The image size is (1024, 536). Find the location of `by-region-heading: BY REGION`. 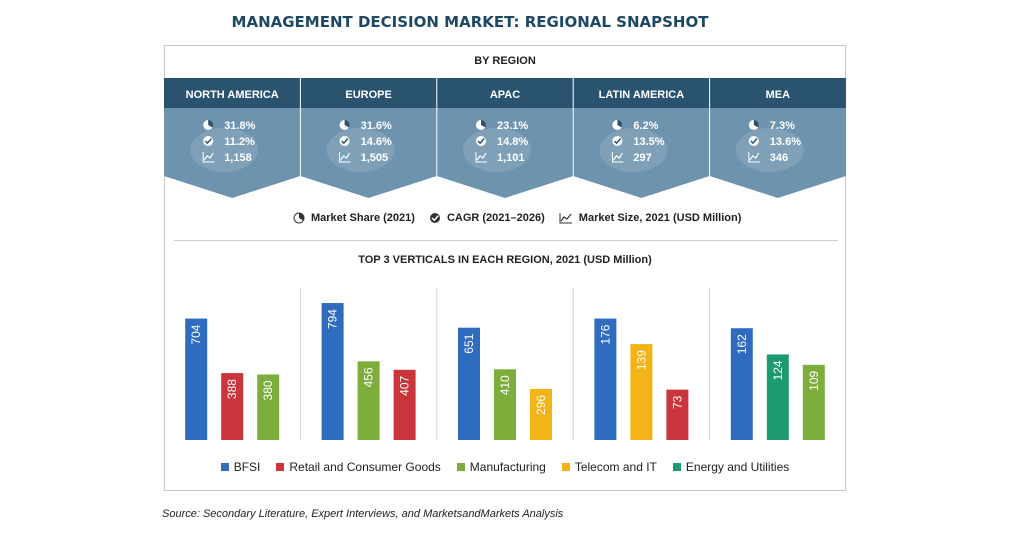

by-region-heading: BY REGION is located at coordinates (505, 61).